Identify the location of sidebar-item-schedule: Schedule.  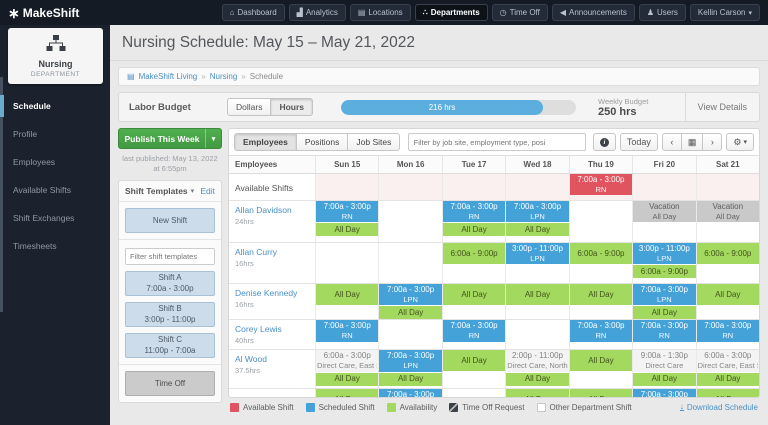
(55, 106).